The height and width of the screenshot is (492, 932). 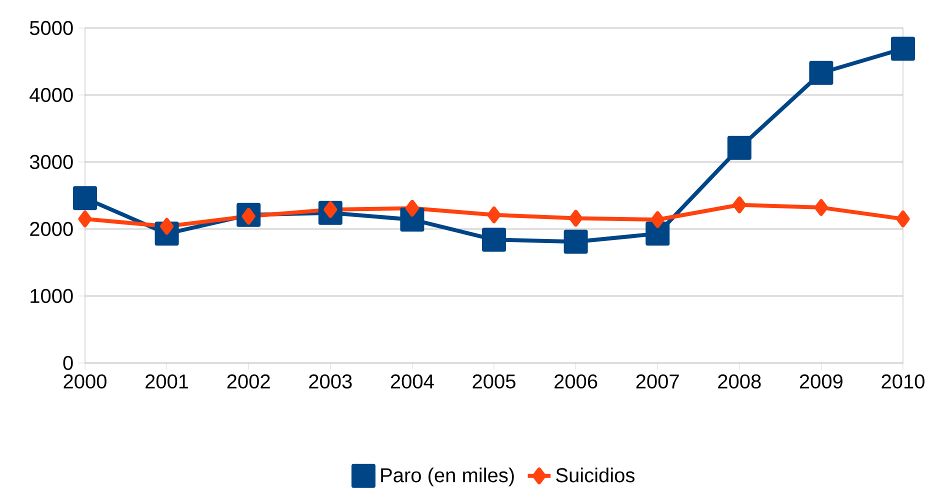 What do you see at coordinates (576, 381) in the screenshot?
I see `x-tick-label: 2006` at bounding box center [576, 381].